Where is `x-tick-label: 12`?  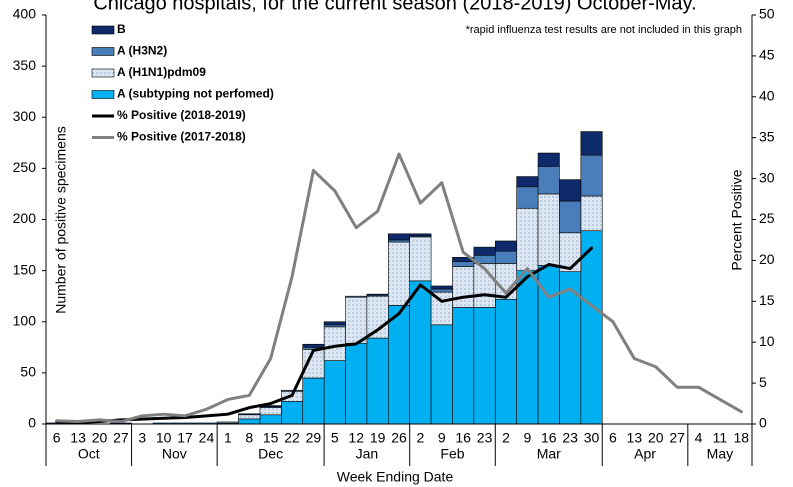
x-tick-label: 12 is located at coordinates (356, 438).